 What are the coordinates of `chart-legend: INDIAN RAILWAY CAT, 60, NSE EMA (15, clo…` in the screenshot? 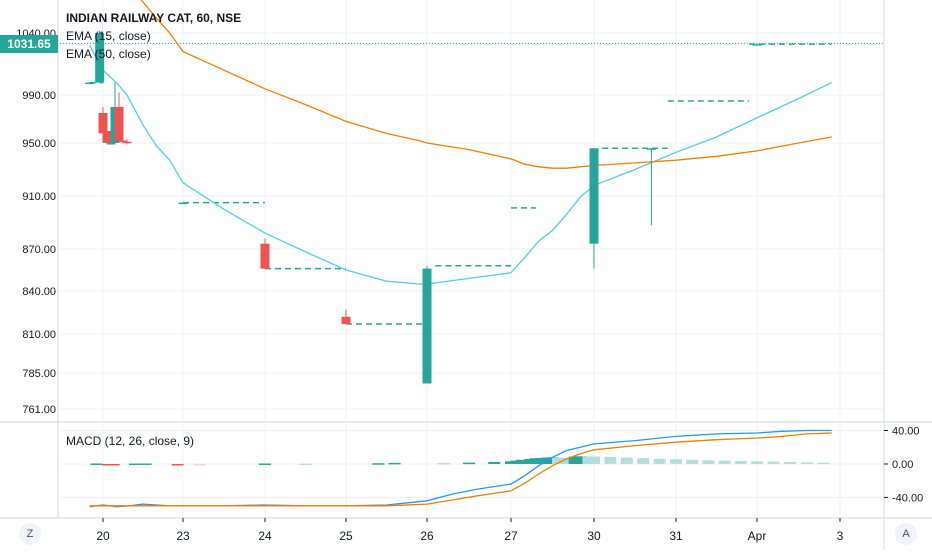 It's located at (153, 36).